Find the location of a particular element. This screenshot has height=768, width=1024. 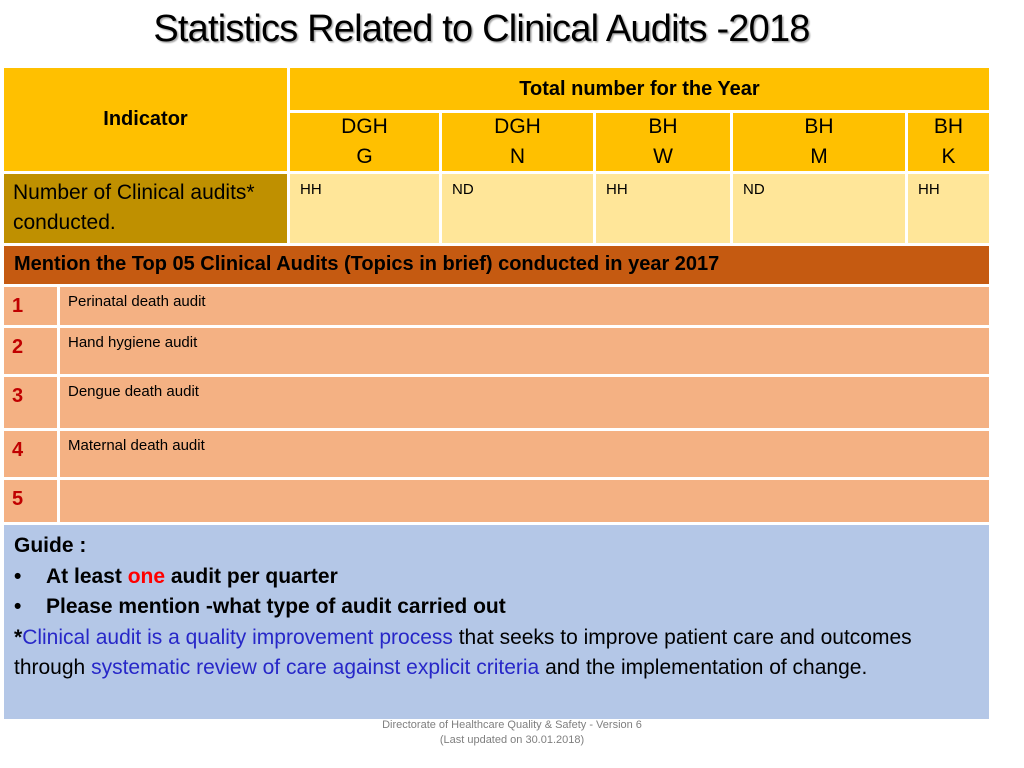

indicator-value-dghg: HH is located at coordinates (364, 208).